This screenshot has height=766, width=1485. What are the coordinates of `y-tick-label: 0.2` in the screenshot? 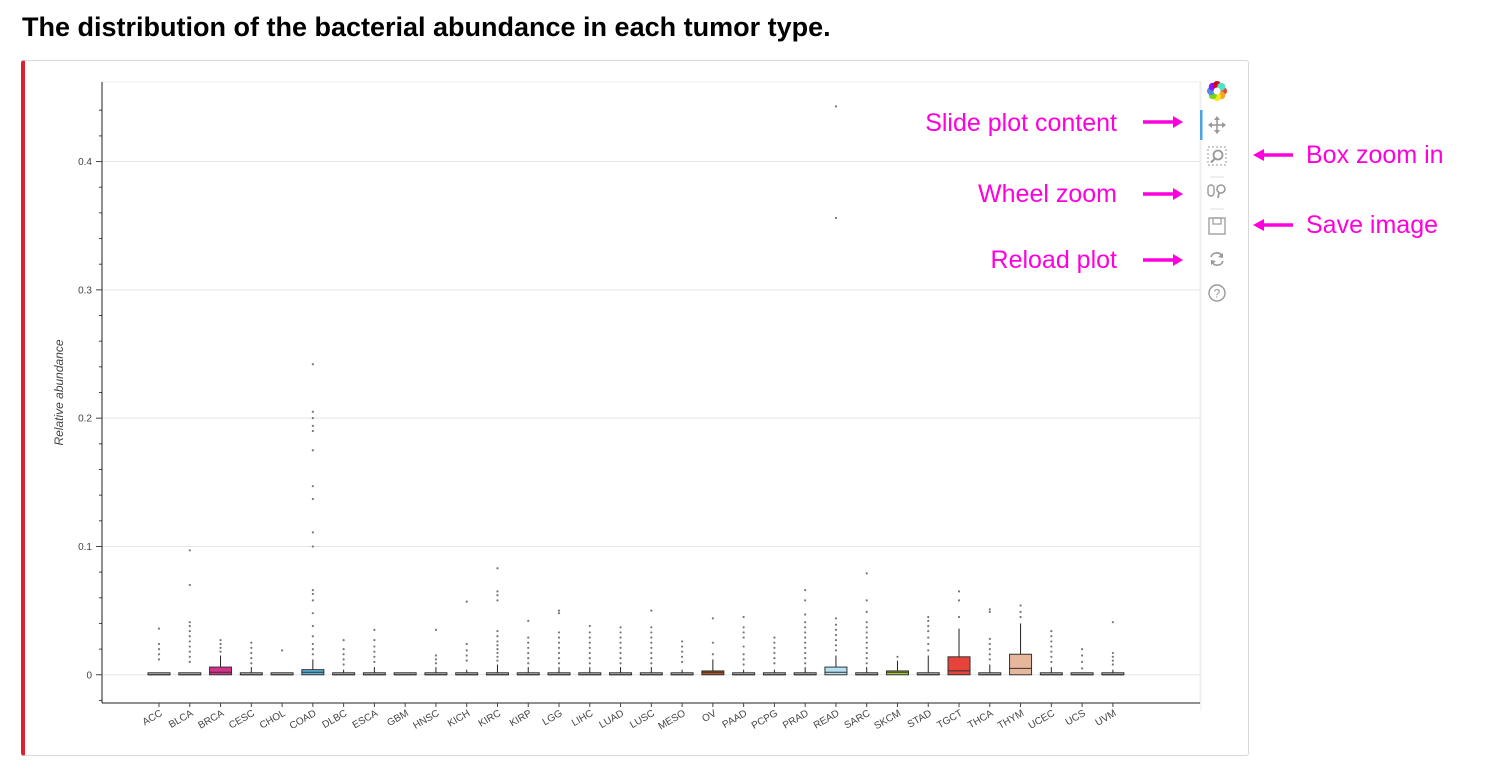 It's located at (85, 419).